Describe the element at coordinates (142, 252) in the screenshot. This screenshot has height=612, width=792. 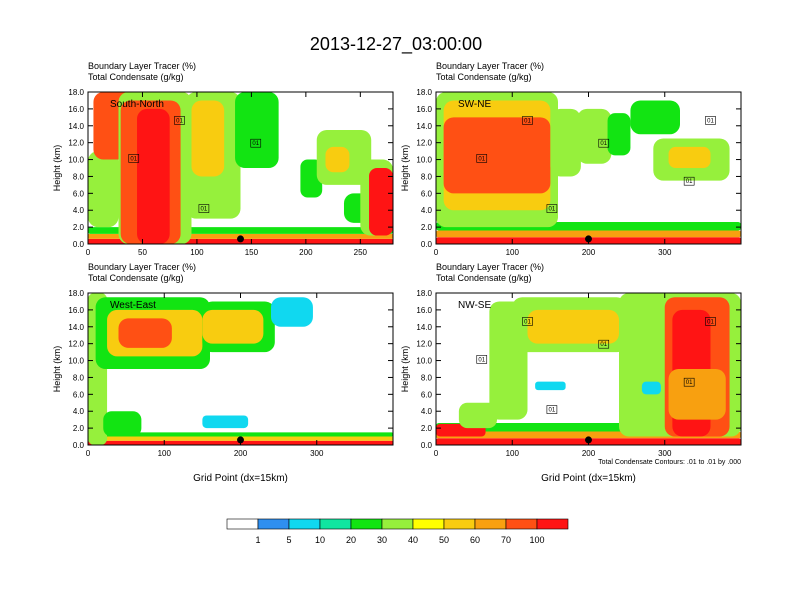
I see `x-tick-label: 50` at that location.